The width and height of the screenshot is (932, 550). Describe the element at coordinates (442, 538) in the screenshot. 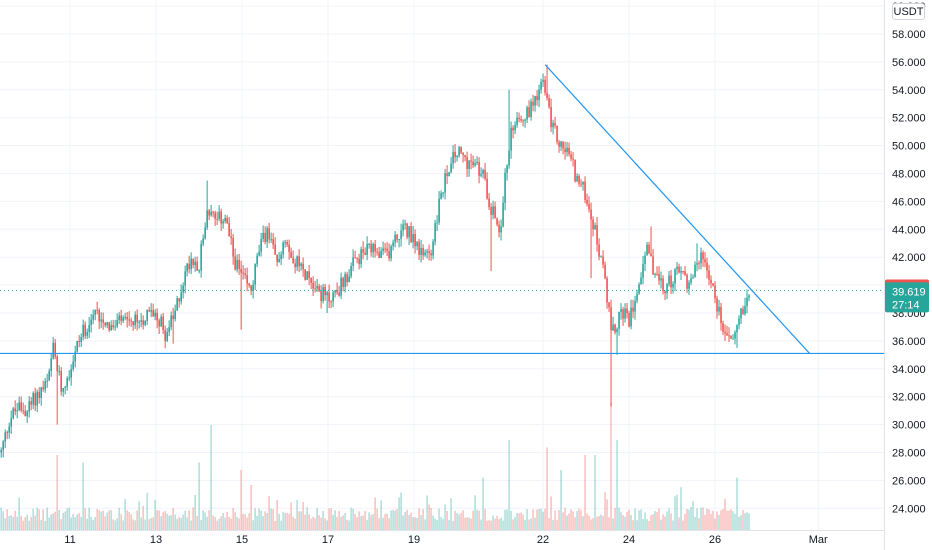

I see `time-axis: 11 13 15 17 19 22 24 26 Mar` at that location.